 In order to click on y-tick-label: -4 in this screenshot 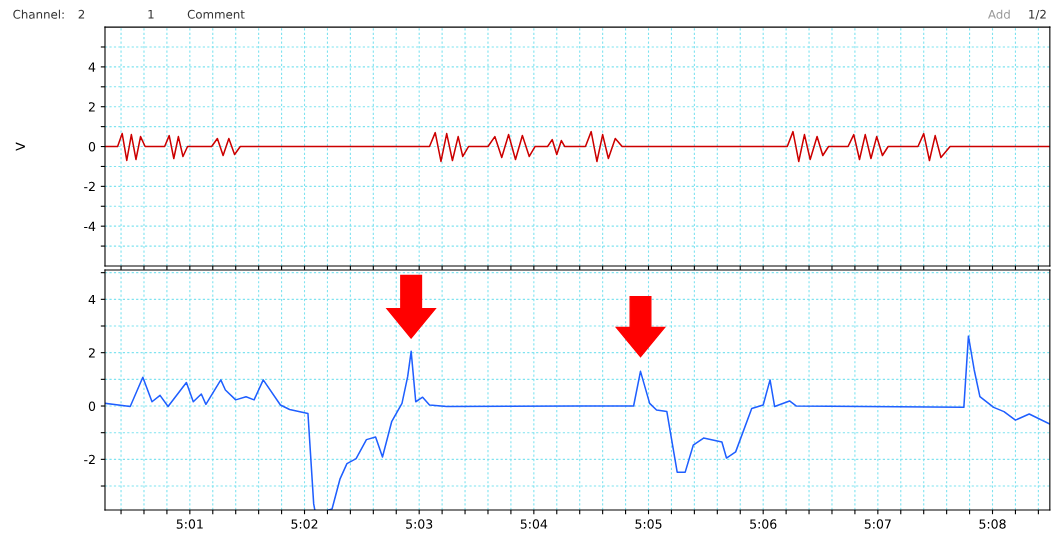, I will do `click(90, 226)`.